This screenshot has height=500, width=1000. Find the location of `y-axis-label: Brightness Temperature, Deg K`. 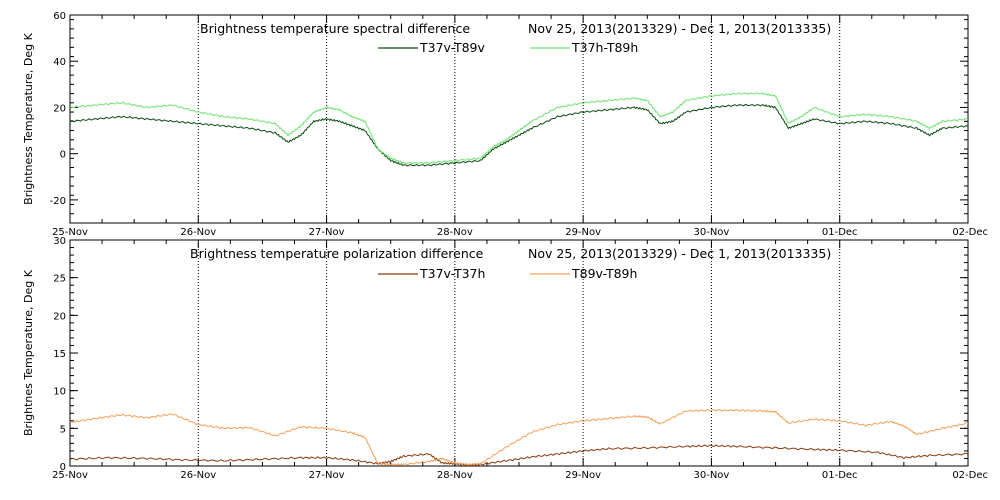

y-axis-label: Brightness Temperature, Deg K is located at coordinates (28, 118).